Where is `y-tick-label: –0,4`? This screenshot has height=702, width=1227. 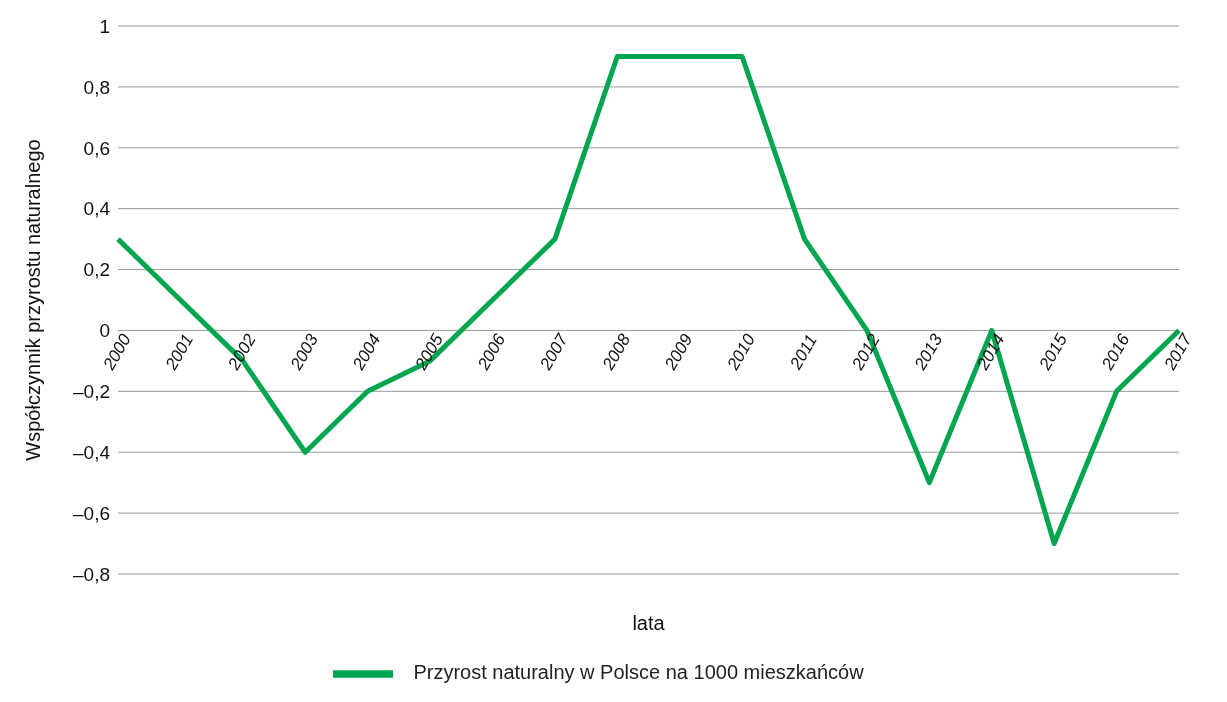 y-tick-label: –0,4 is located at coordinates (92, 452).